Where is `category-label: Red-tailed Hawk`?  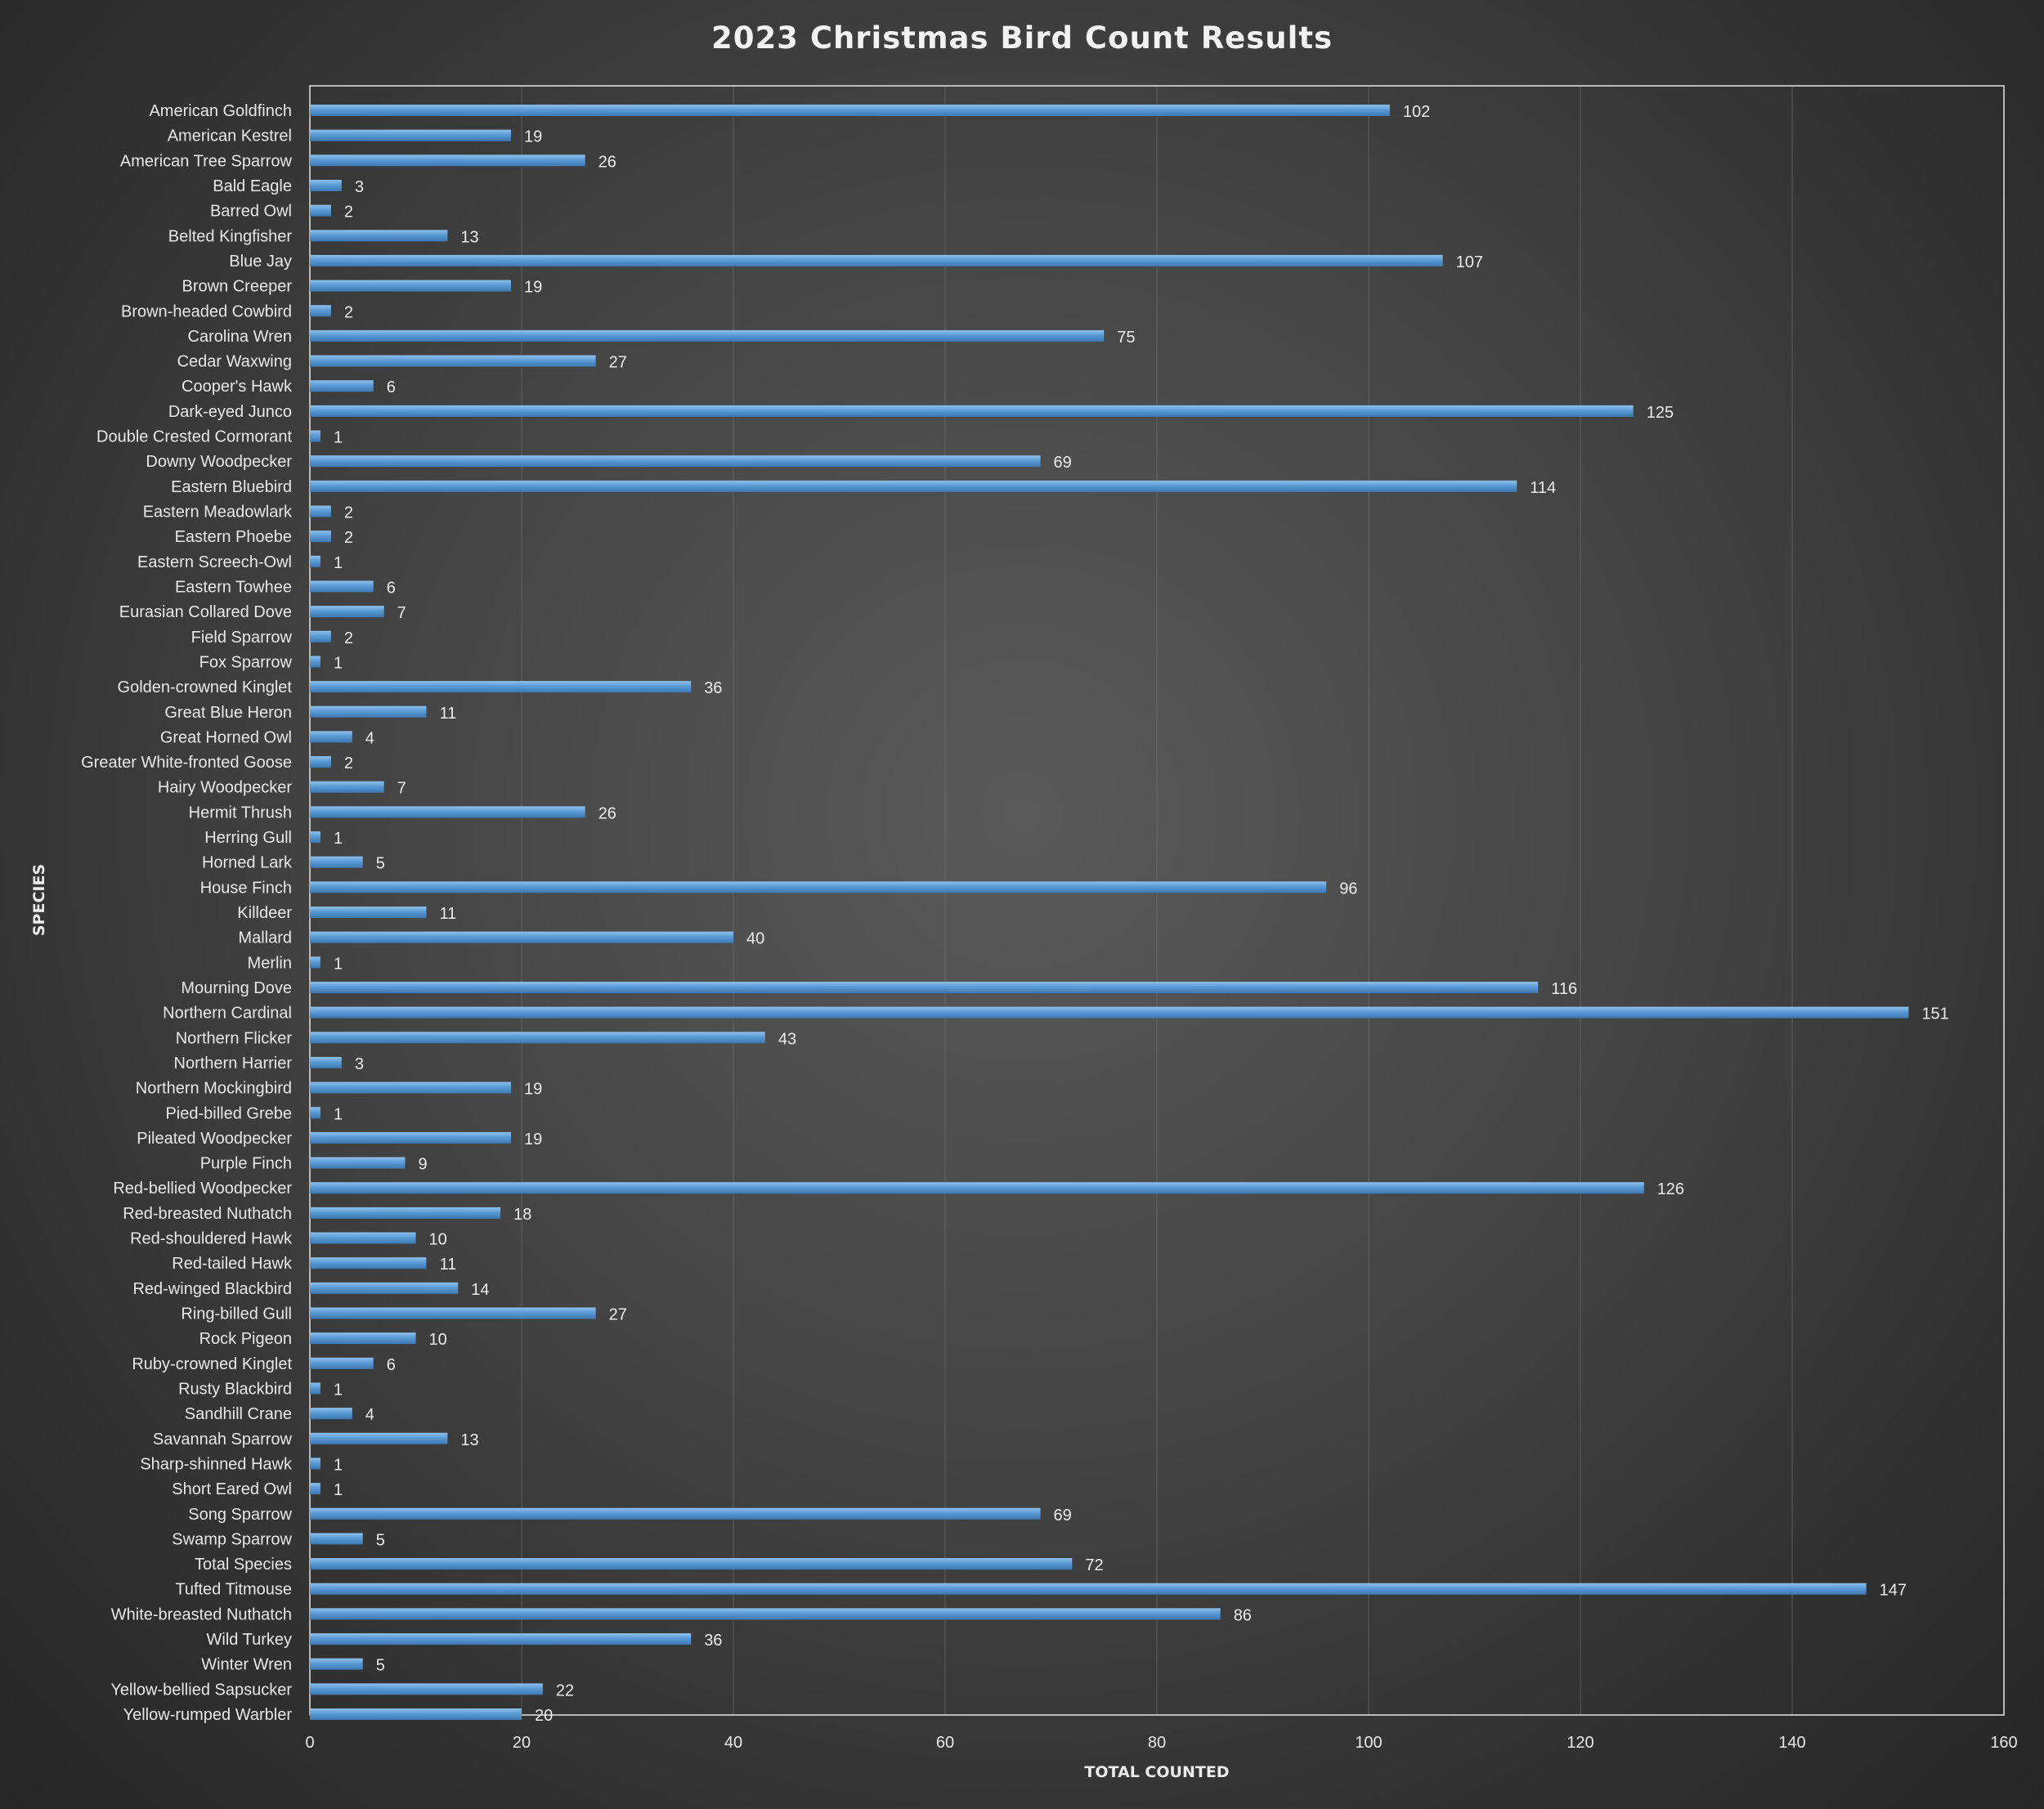 category-label: Red-tailed Hawk is located at coordinates (233, 1264).